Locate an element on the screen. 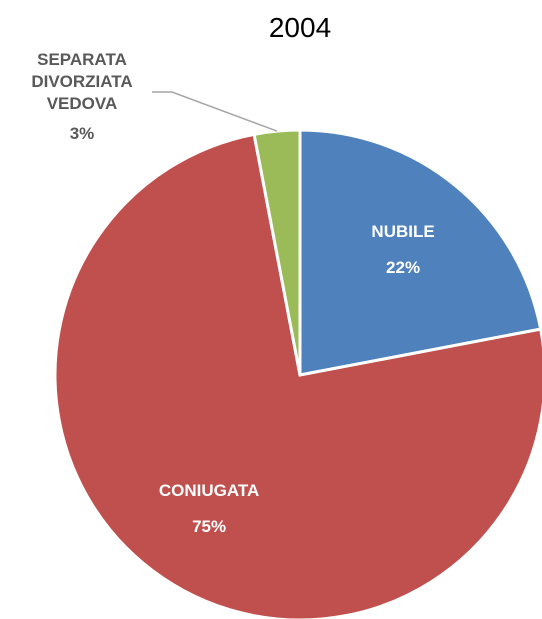  slice-label: SEPARATA DIVORZIATA VEDOVA is located at coordinates (82, 81).